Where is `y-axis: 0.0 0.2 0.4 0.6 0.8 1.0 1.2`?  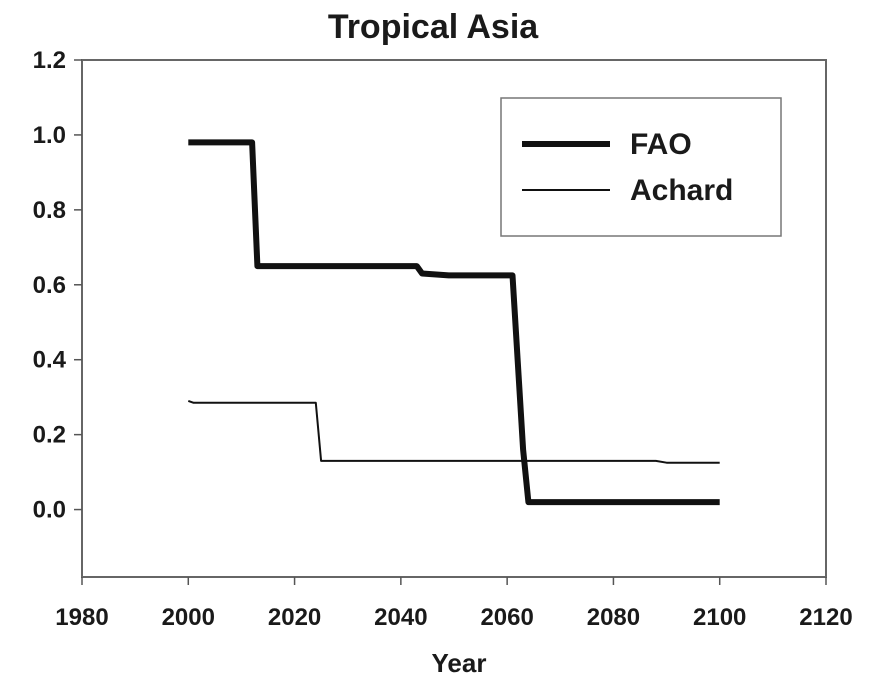
y-axis: 0.0 0.2 0.4 0.6 0.8 1.0 1.2 is located at coordinates (57, 285).